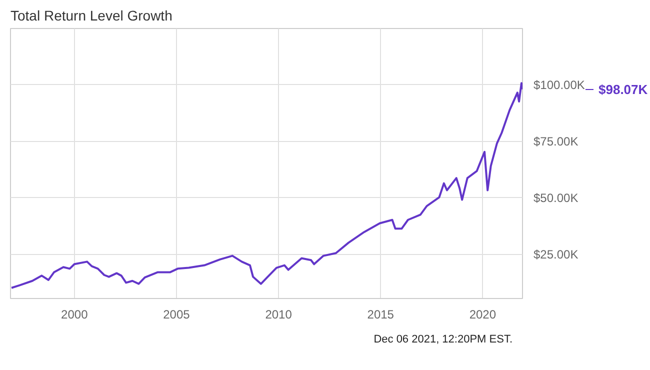  Describe the element at coordinates (482, 315) in the screenshot. I see `x-tick-label: 2020` at that location.